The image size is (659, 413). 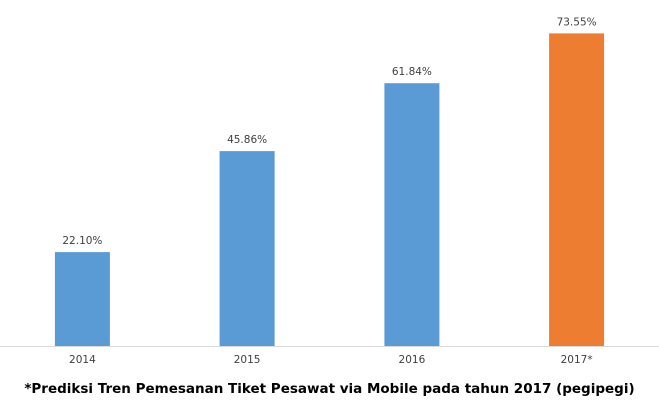 I want to click on x-tick-label-2016: 2016, so click(x=412, y=360).